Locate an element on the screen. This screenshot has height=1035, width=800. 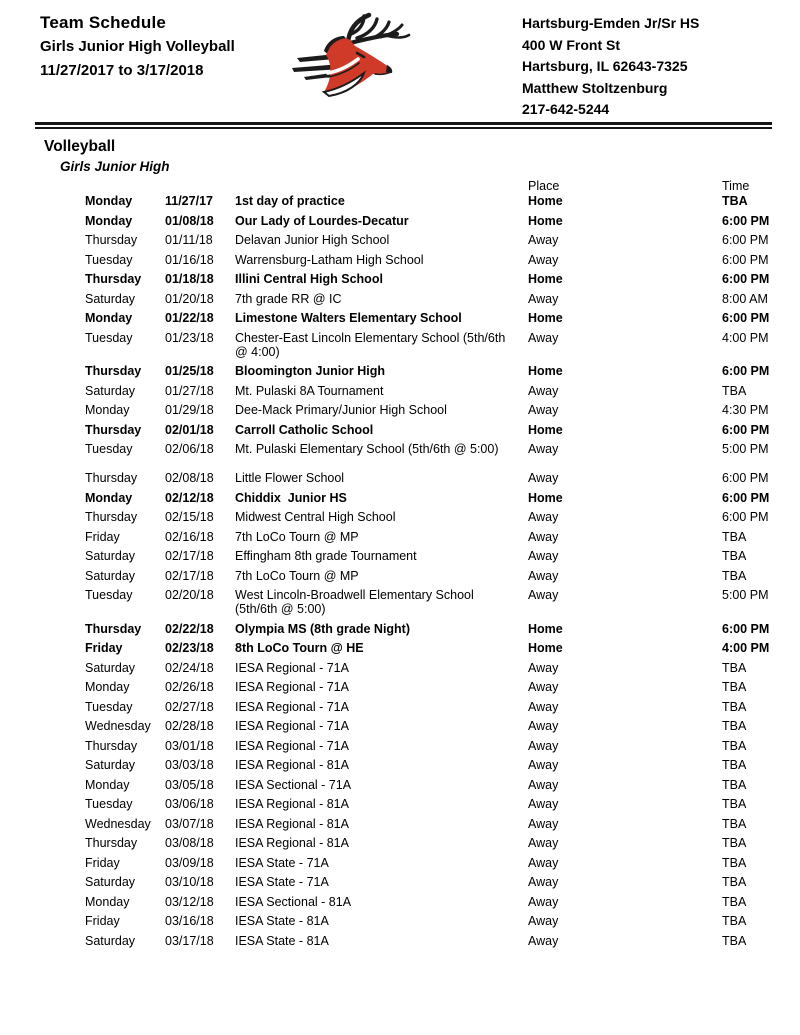
event-cell: Mt. Pulaski 8A Tournament is located at coordinates (309, 390).